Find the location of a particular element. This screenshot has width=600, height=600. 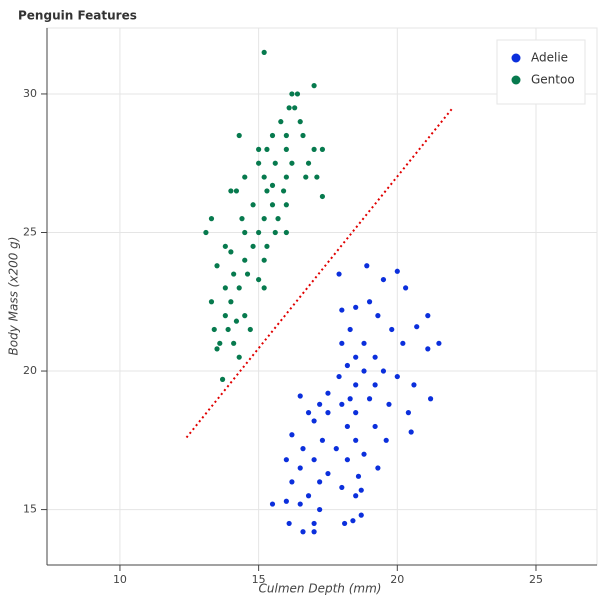

chart-title: Penguin Features is located at coordinates (77, 16).